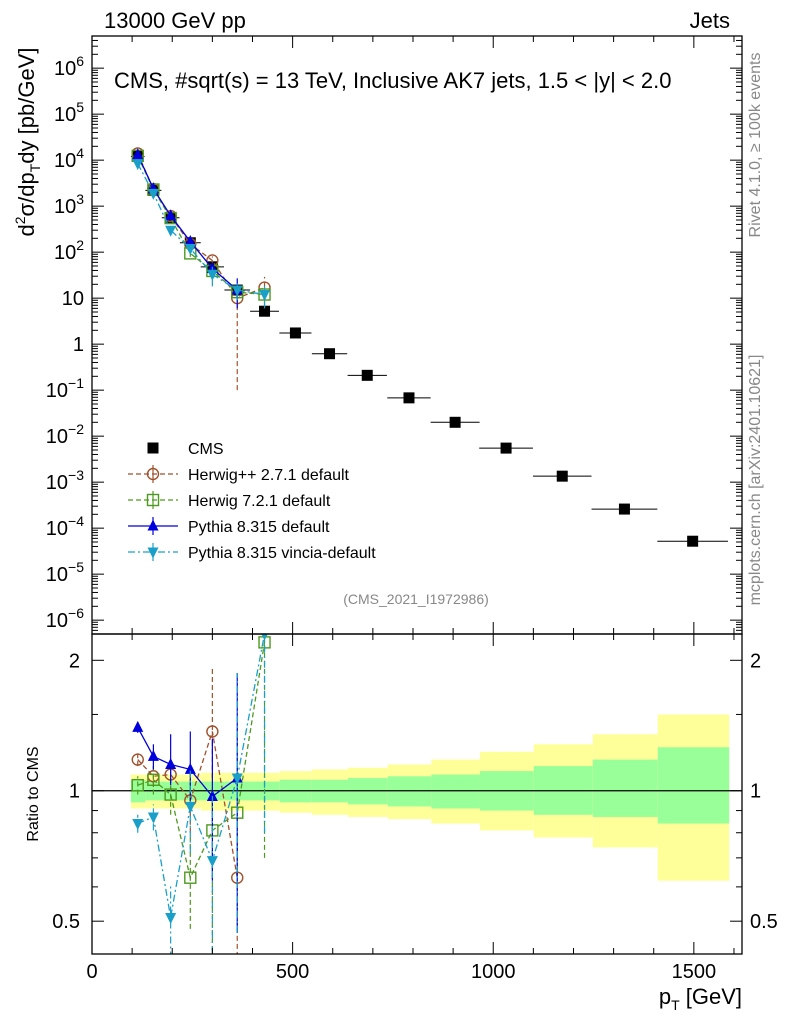 This screenshot has width=786, height=1024. Describe the element at coordinates (269, 475) in the screenshot. I see `legend-label-herwigpp: Herwig++ 2.7.1 default` at that location.